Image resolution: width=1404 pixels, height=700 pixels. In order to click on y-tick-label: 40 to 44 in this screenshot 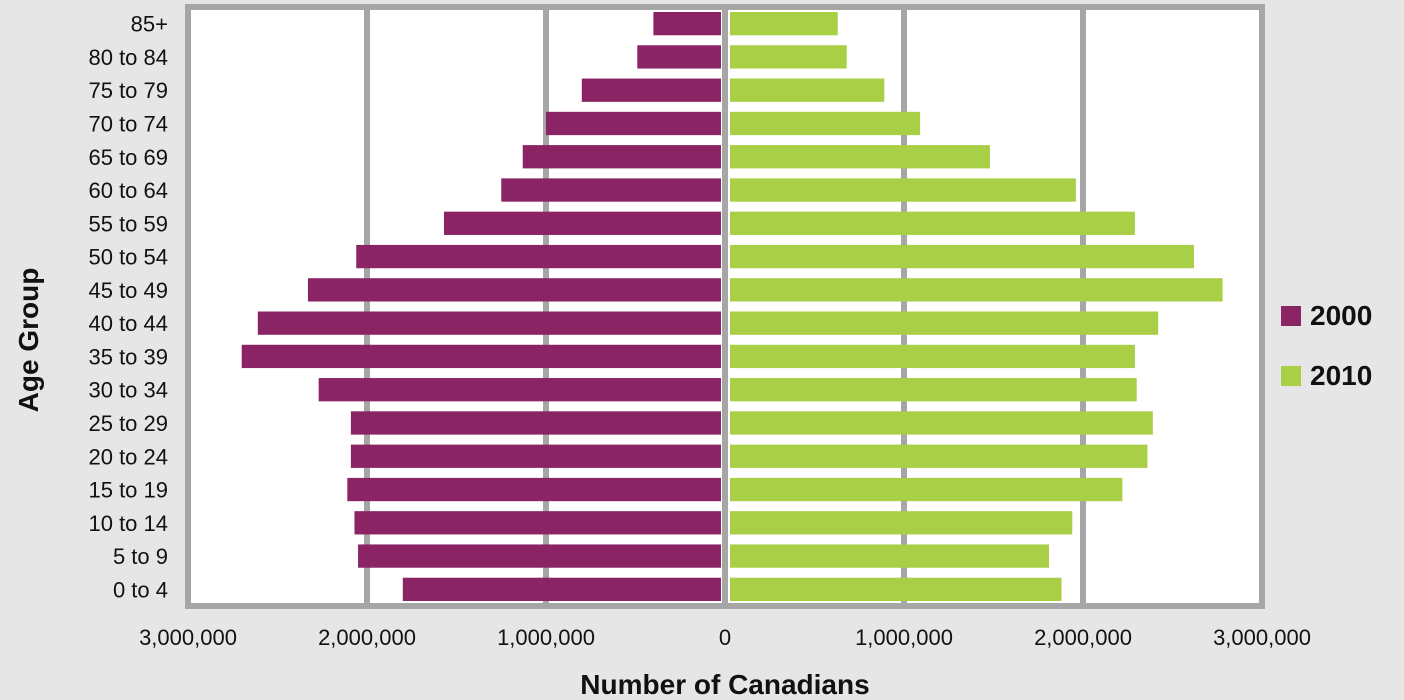, I will do `click(128, 323)`.